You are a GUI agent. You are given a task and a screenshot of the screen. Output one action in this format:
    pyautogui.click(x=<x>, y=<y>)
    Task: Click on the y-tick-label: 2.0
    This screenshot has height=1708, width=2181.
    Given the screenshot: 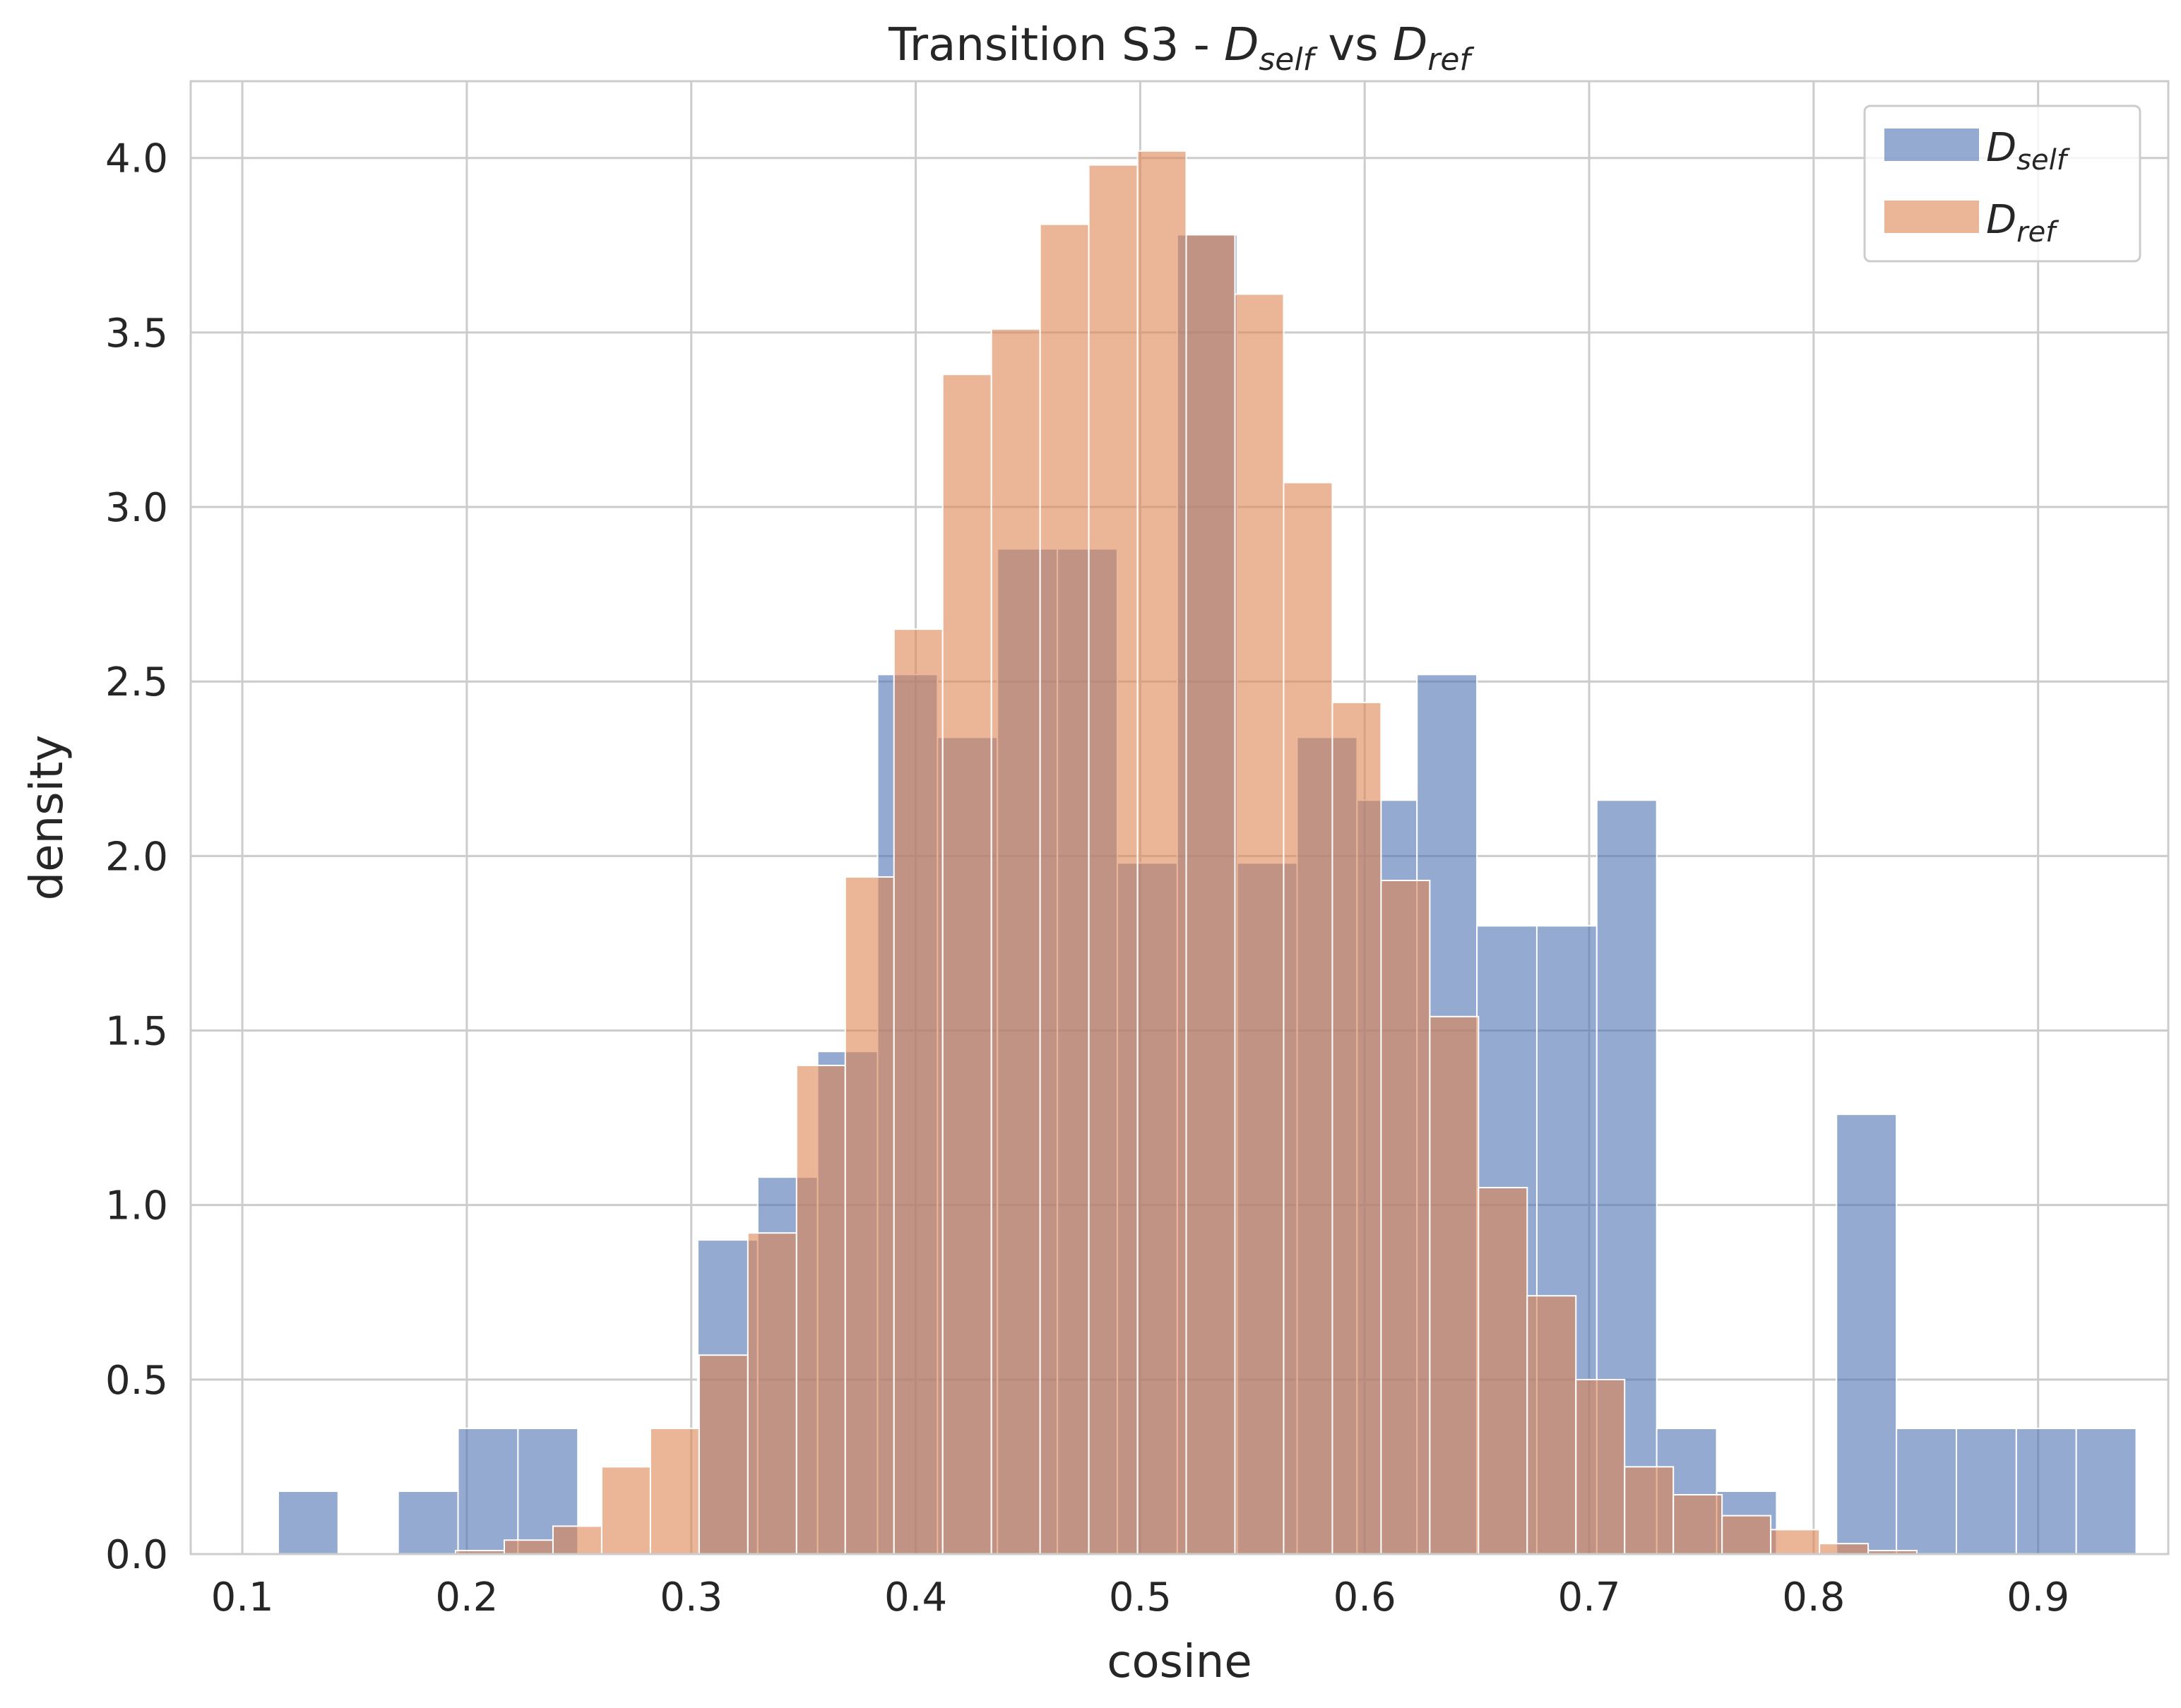 What is the action you would take?
    pyautogui.click(x=136, y=857)
    